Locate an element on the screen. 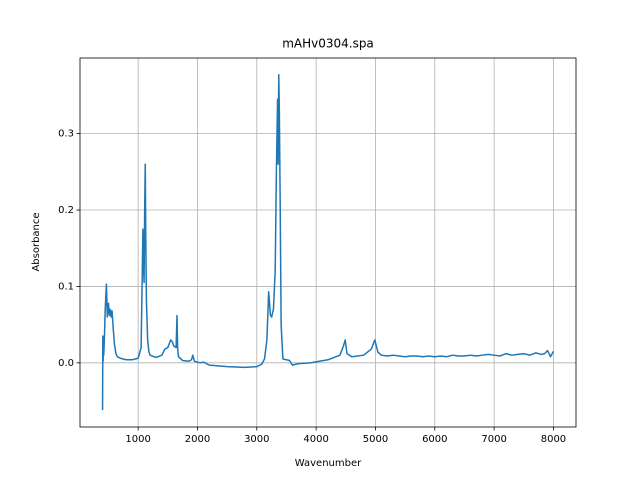  x-tick-label: 7000 is located at coordinates (493, 439).